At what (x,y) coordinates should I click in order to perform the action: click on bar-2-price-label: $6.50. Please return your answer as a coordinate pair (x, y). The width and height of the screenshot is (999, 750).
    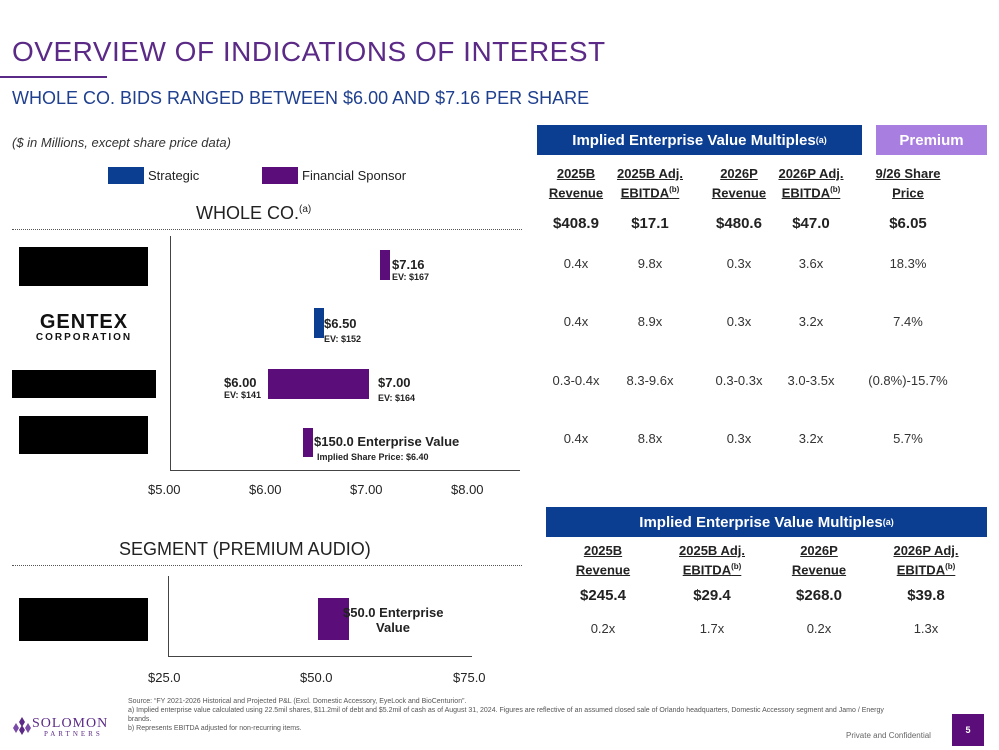
    Looking at the image, I should click on (340, 323).